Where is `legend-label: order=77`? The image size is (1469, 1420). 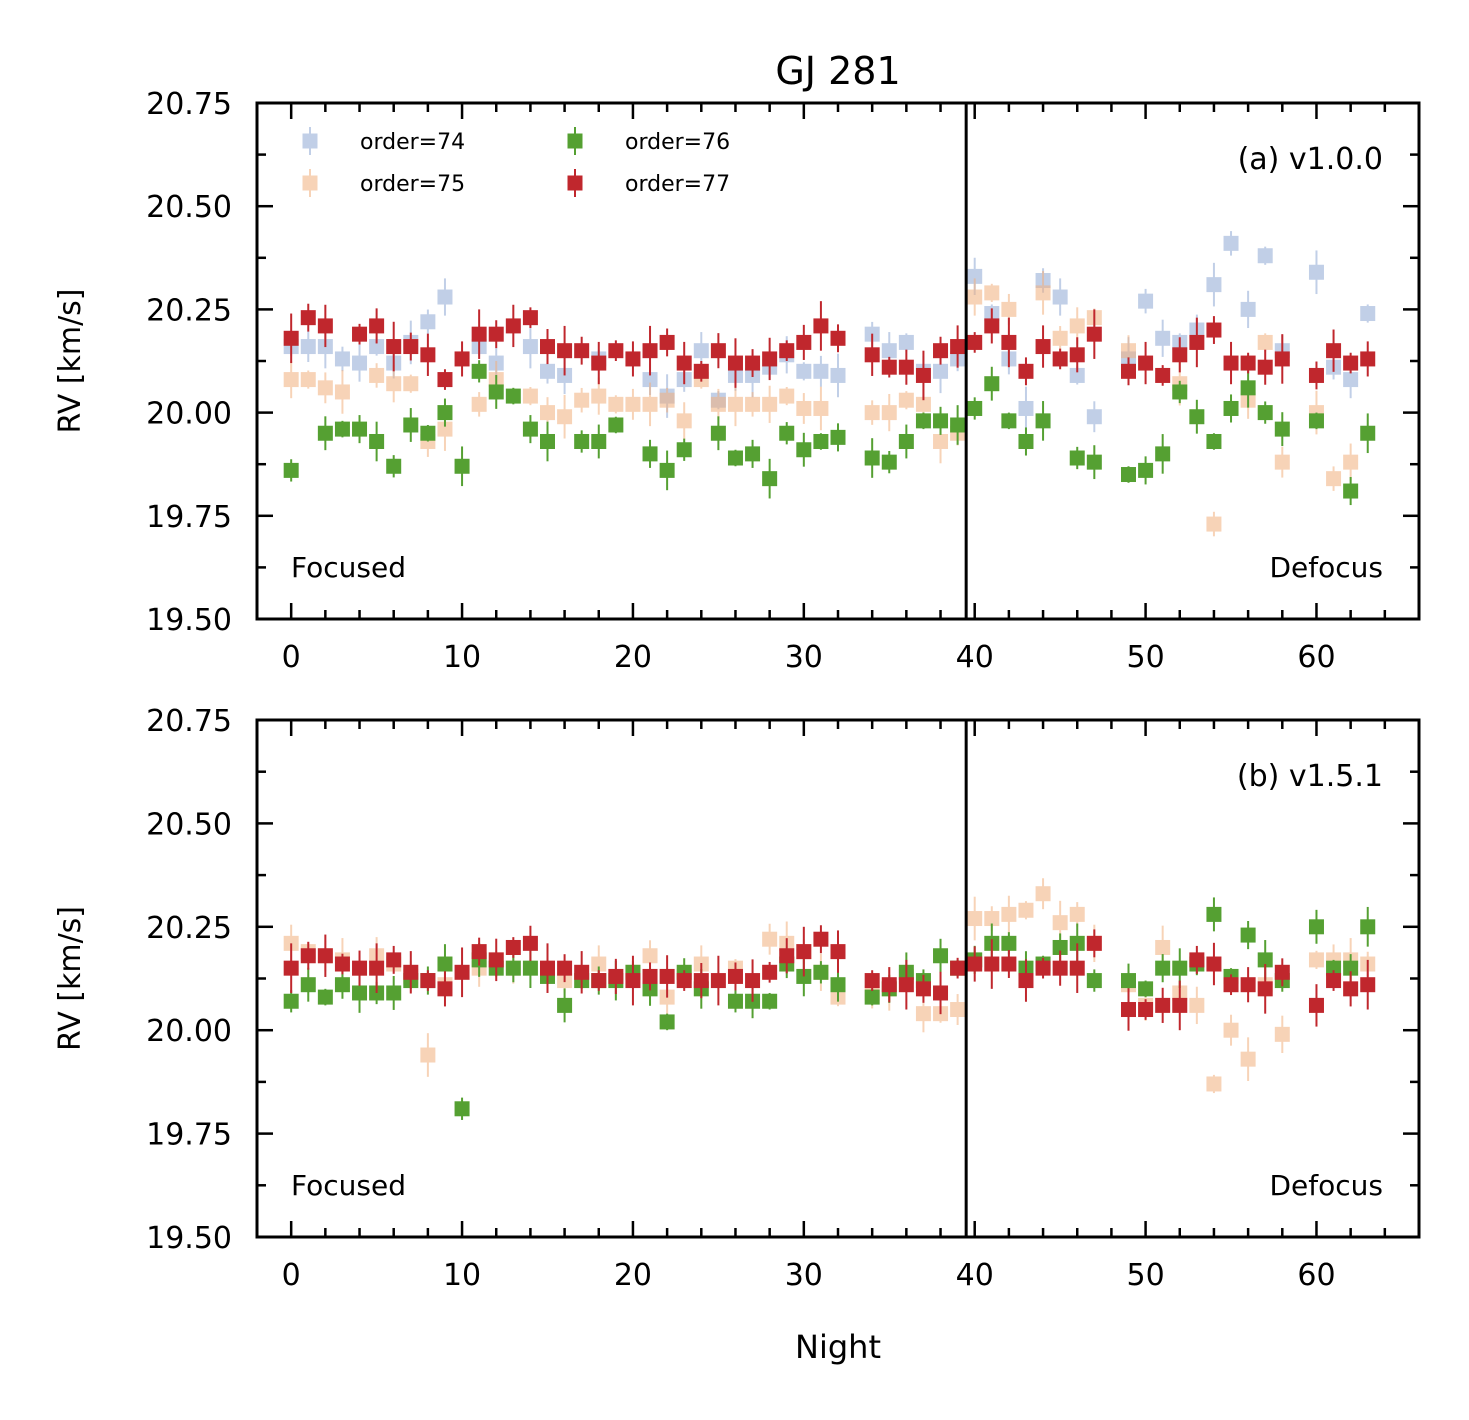
legend-label: order=77 is located at coordinates (677, 184).